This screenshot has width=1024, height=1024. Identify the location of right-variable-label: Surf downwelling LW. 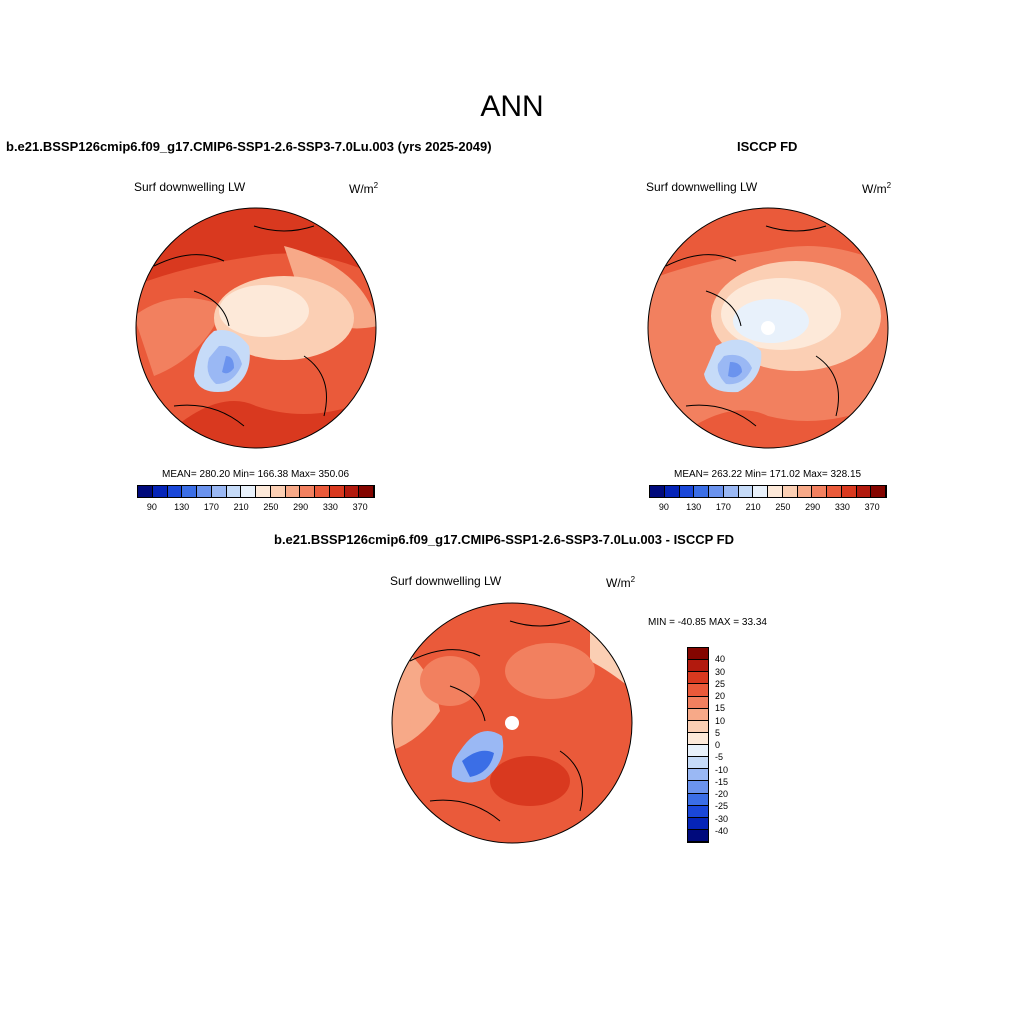
(702, 187).